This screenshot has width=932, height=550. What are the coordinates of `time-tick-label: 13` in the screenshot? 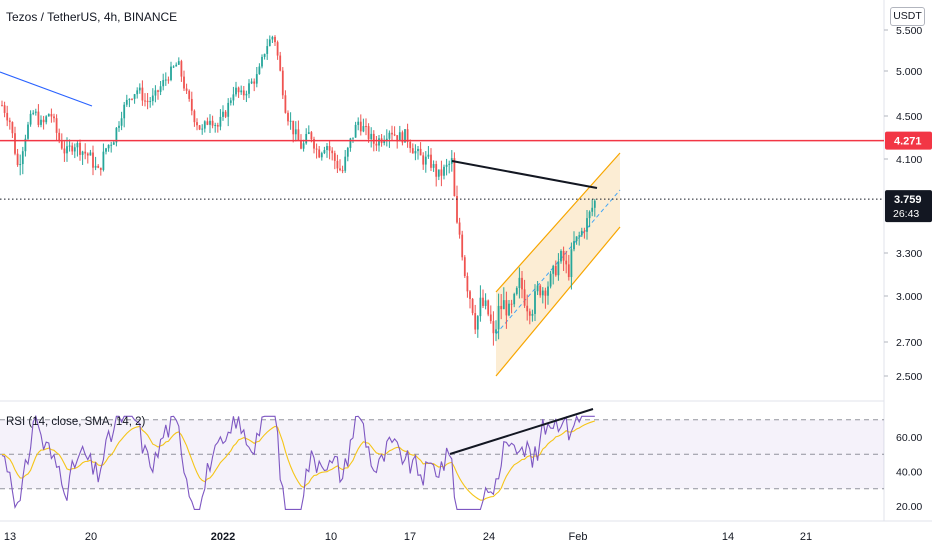 It's located at (10, 537).